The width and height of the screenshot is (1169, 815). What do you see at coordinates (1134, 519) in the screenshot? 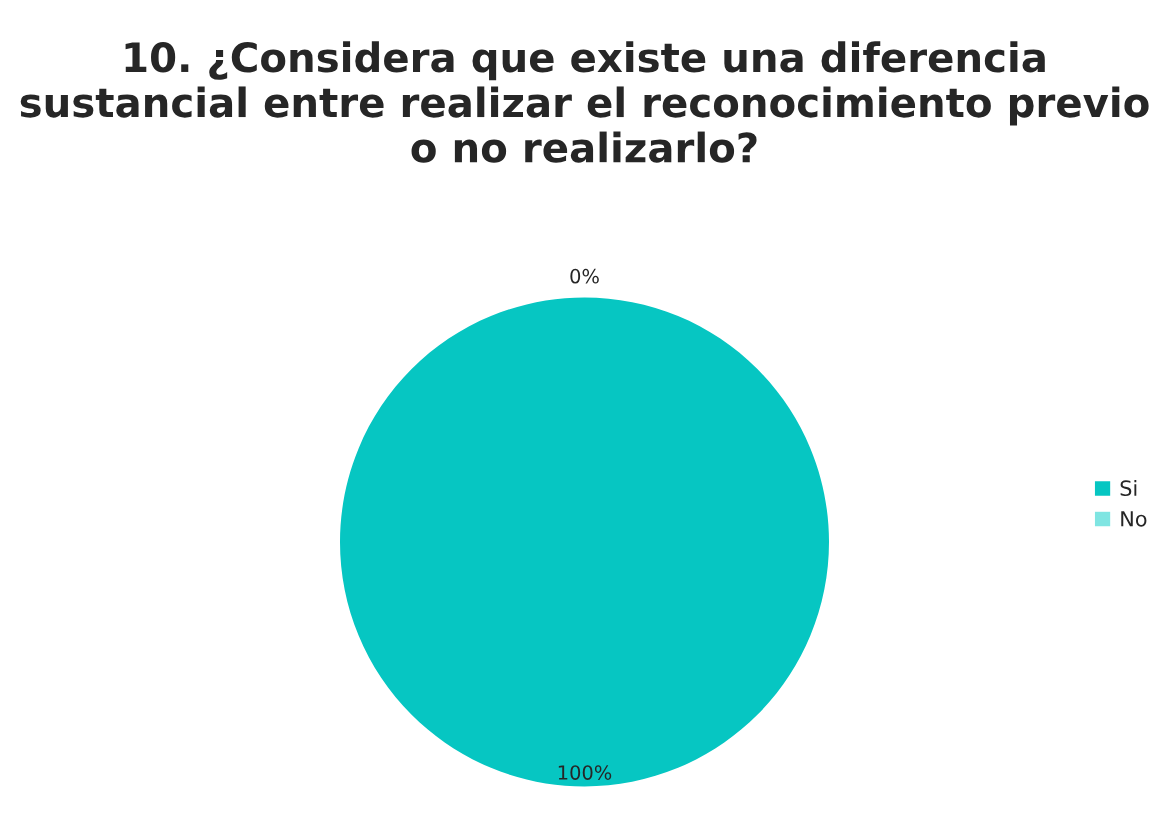
I see `legend-label: No` at bounding box center [1134, 519].